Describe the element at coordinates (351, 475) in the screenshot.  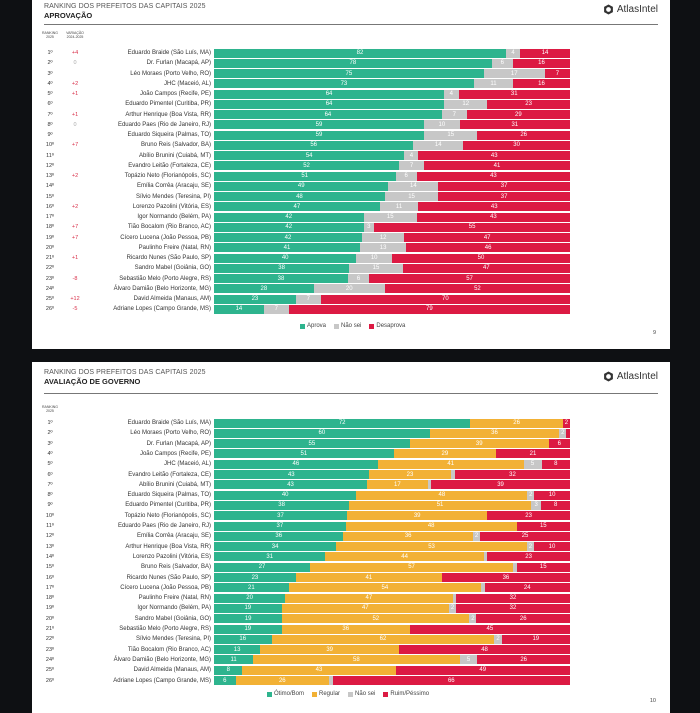
I see `table-row: 6º Evandro Leitão (Fortaleza, CE) 43 23 32` at that location.